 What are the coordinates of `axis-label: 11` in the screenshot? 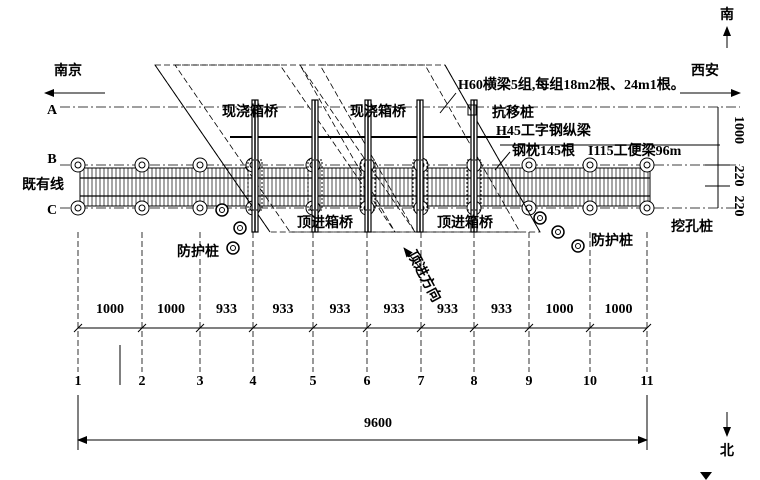 It's located at (646, 381).